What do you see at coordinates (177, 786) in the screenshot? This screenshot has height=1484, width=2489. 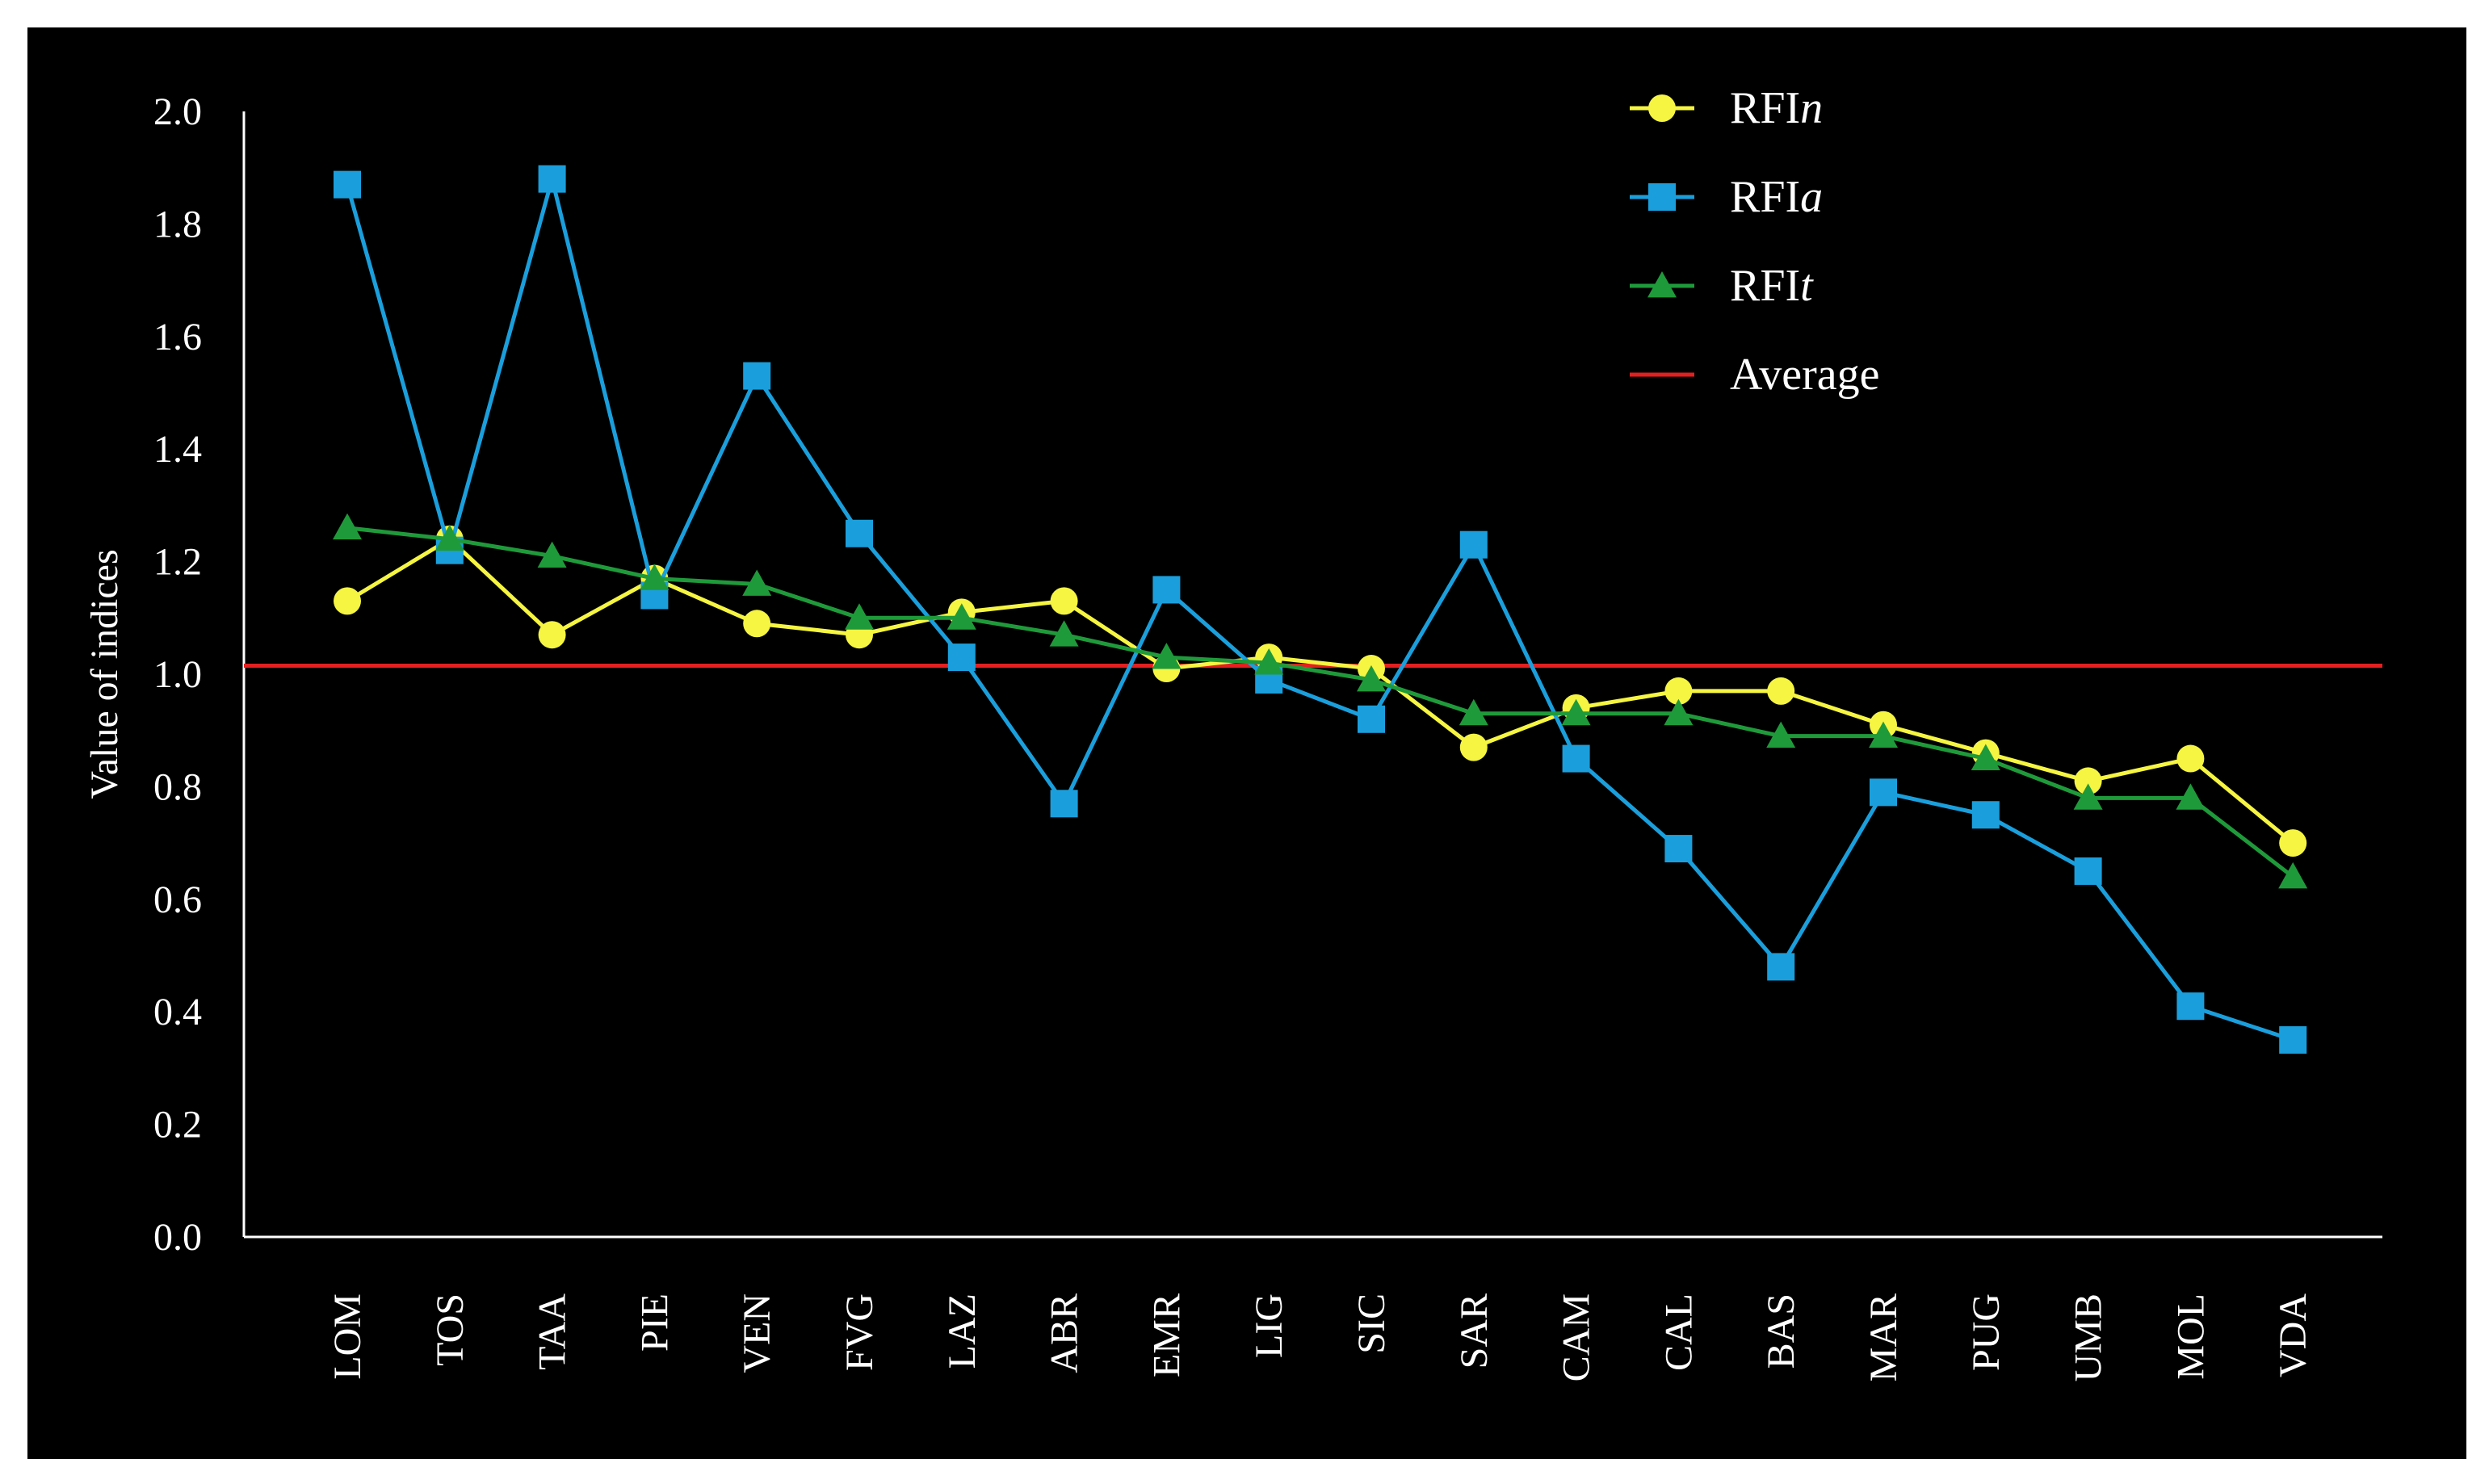 I see `y-tick-label: 0.8` at bounding box center [177, 786].